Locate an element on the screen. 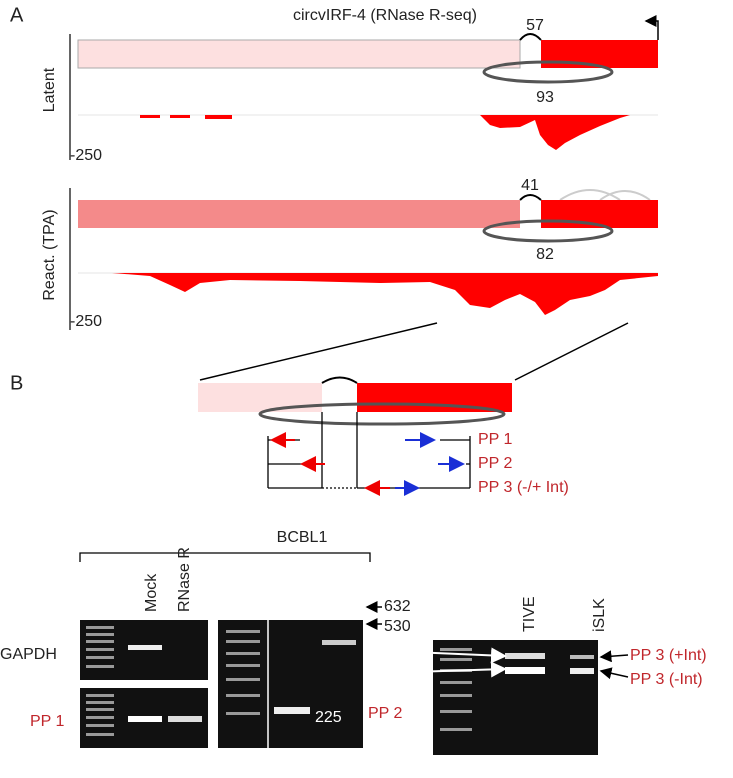 Image resolution: width=733 pixels, height=778 pixels. lane-label: RNase R is located at coordinates (184, 579).